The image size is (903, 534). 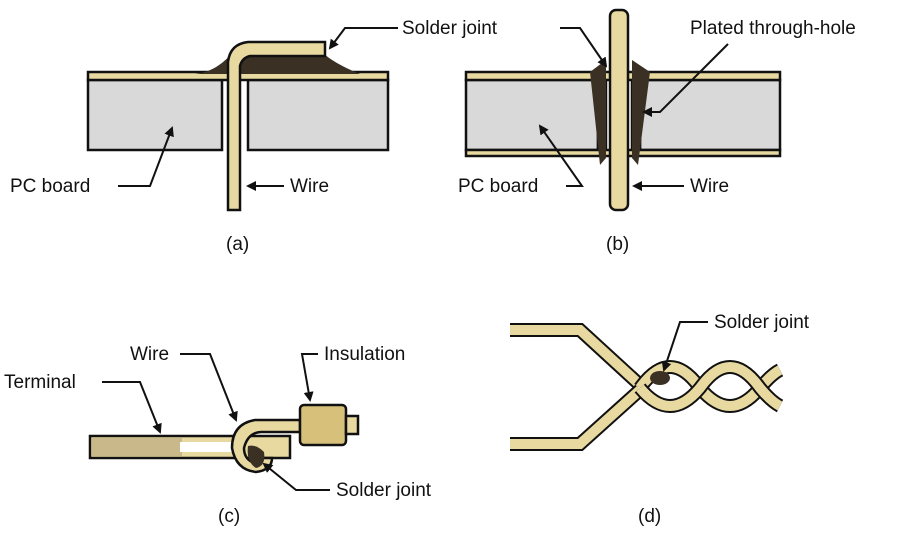 What do you see at coordinates (318, 115) in the screenshot?
I see `pc-board-right` at bounding box center [318, 115].